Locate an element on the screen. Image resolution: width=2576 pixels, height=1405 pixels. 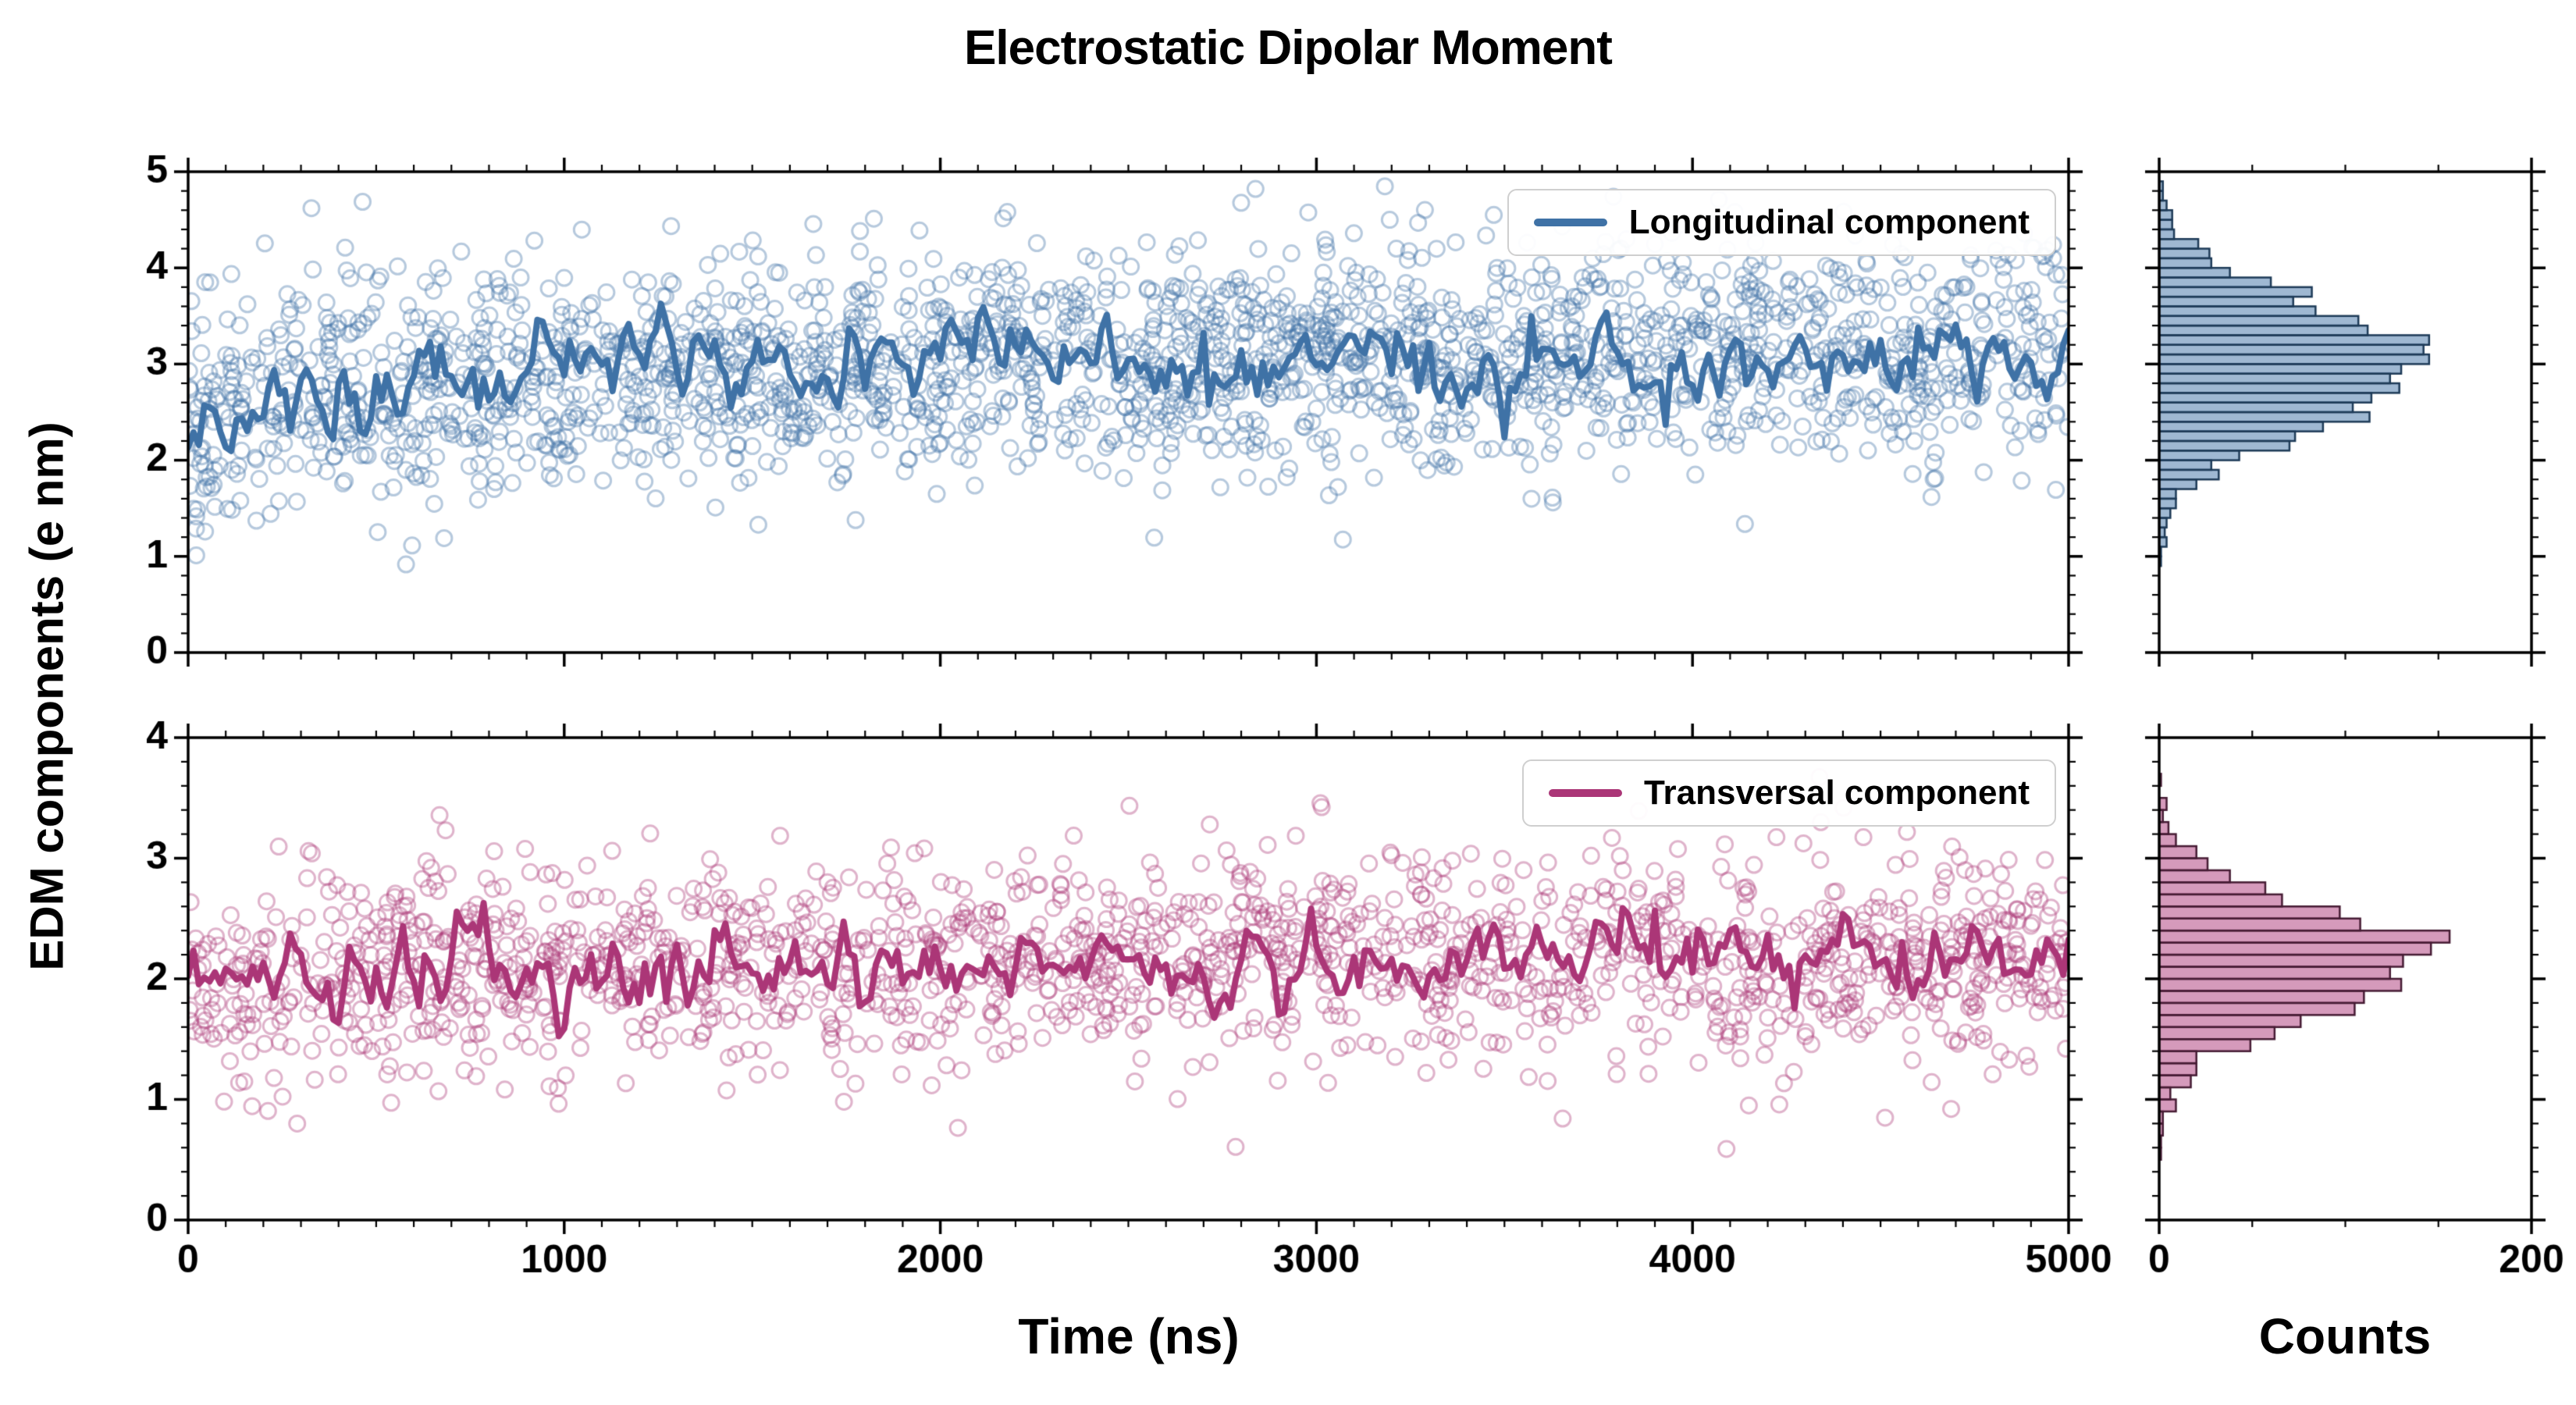
x-axis-label-counts: Counts is located at coordinates (2345, 1336).